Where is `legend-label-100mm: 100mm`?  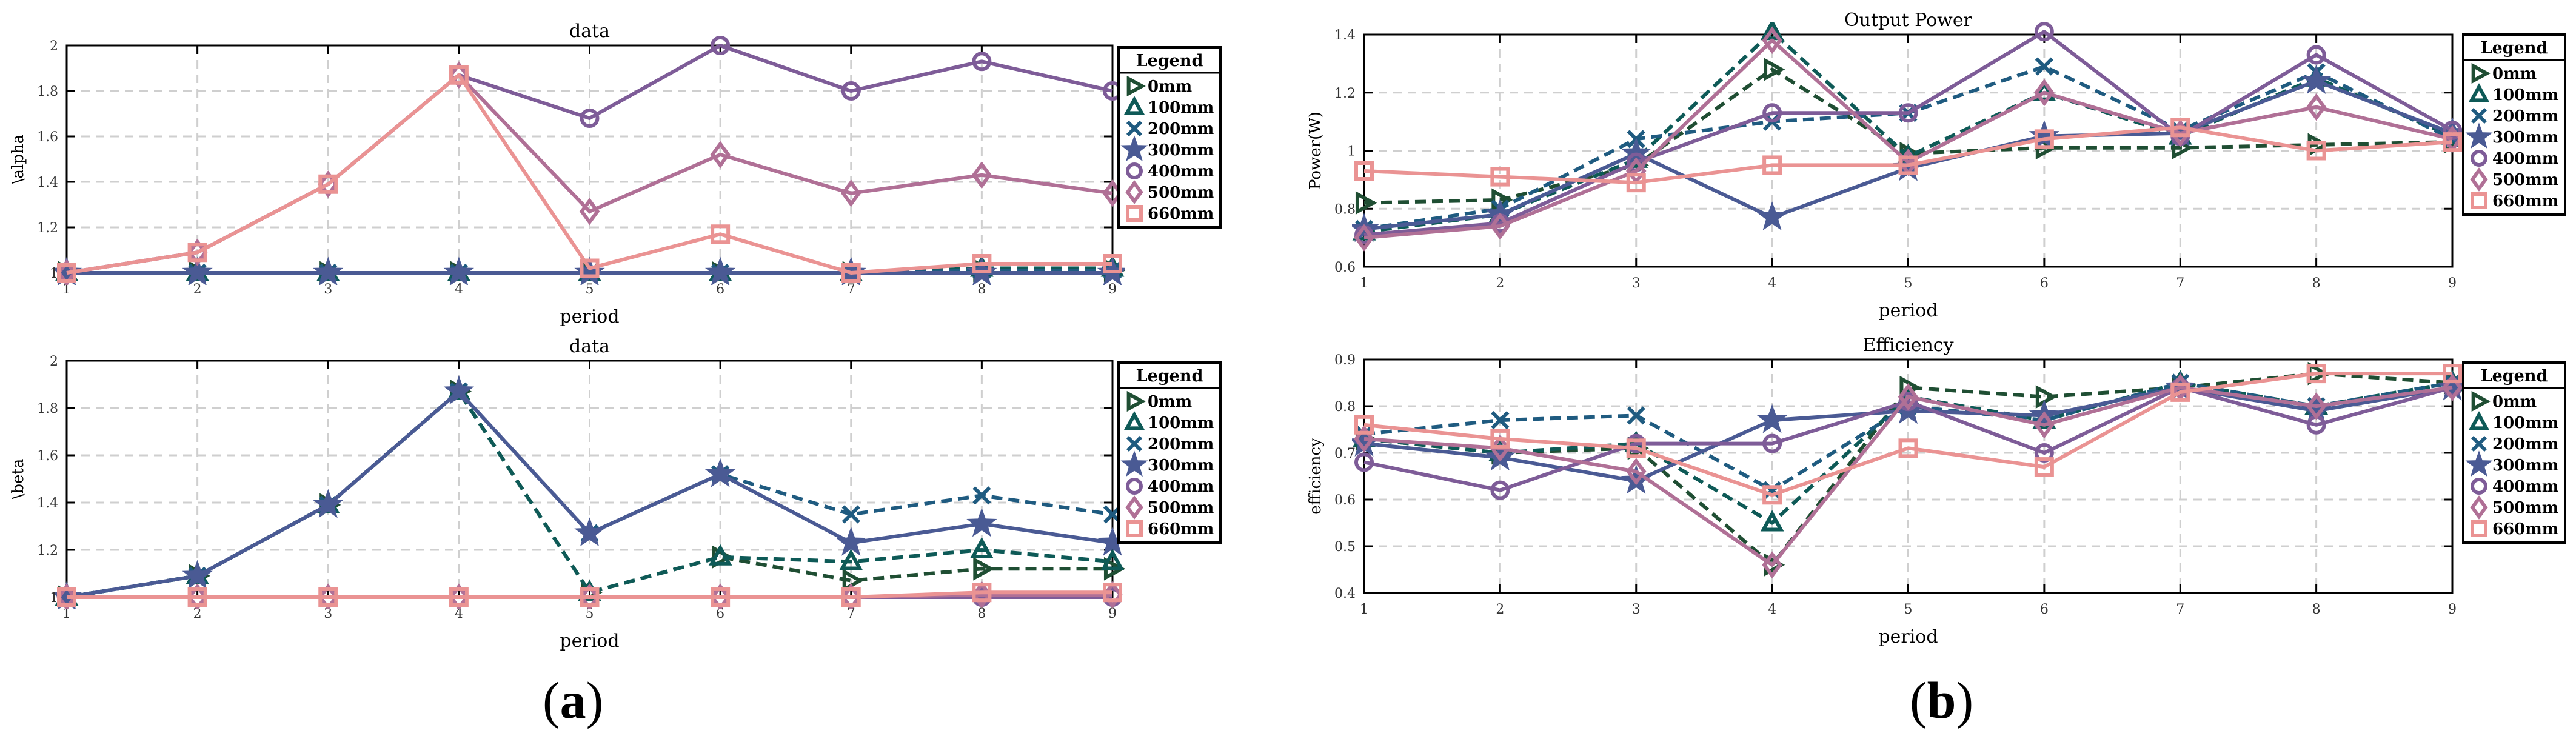
legend-label-100mm: 100mm is located at coordinates (1181, 423).